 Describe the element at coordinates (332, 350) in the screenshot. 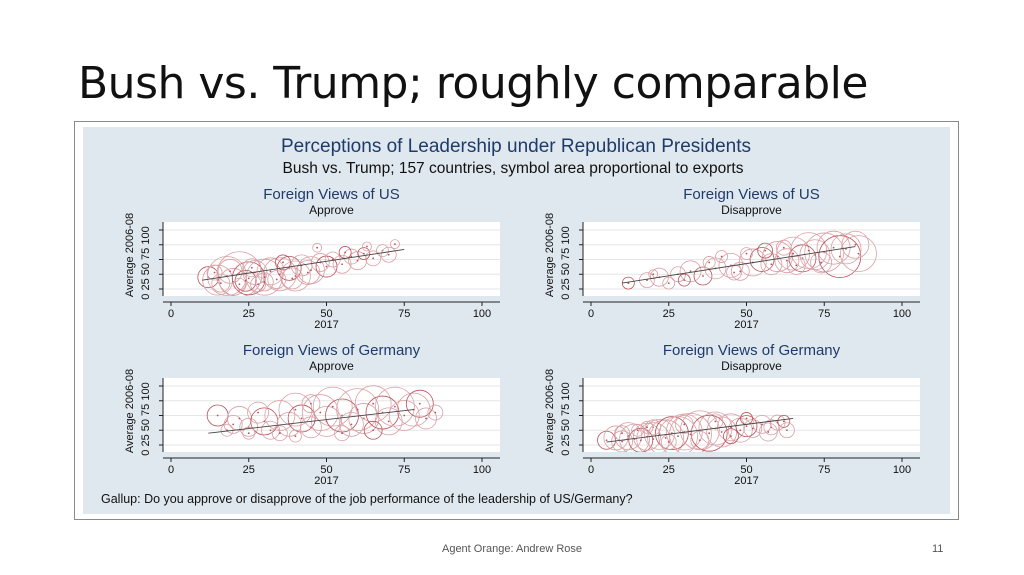

I see `panel-3-title: Foreign Views of Germany` at that location.